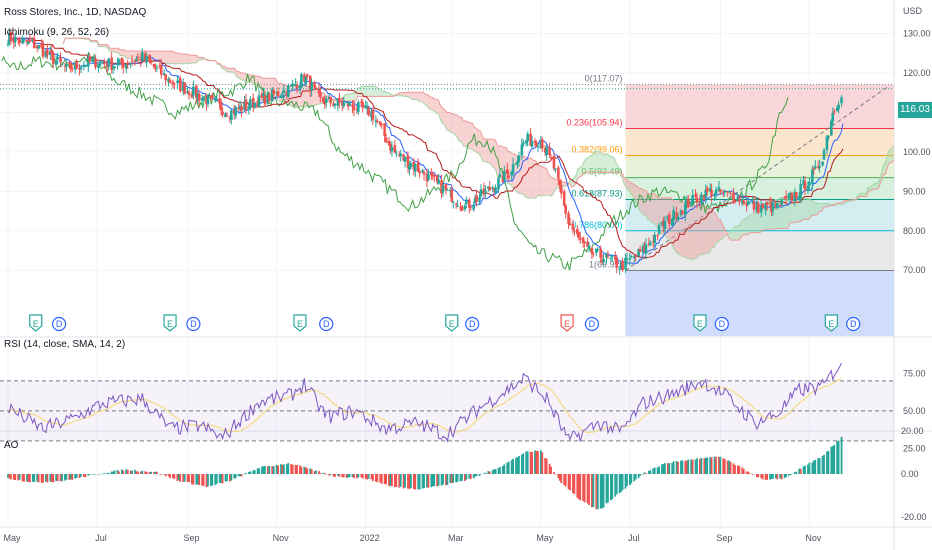 The width and height of the screenshot is (932, 550). What do you see at coordinates (915, 110) in the screenshot?
I see `last-price-tag: 116.03` at bounding box center [915, 110].